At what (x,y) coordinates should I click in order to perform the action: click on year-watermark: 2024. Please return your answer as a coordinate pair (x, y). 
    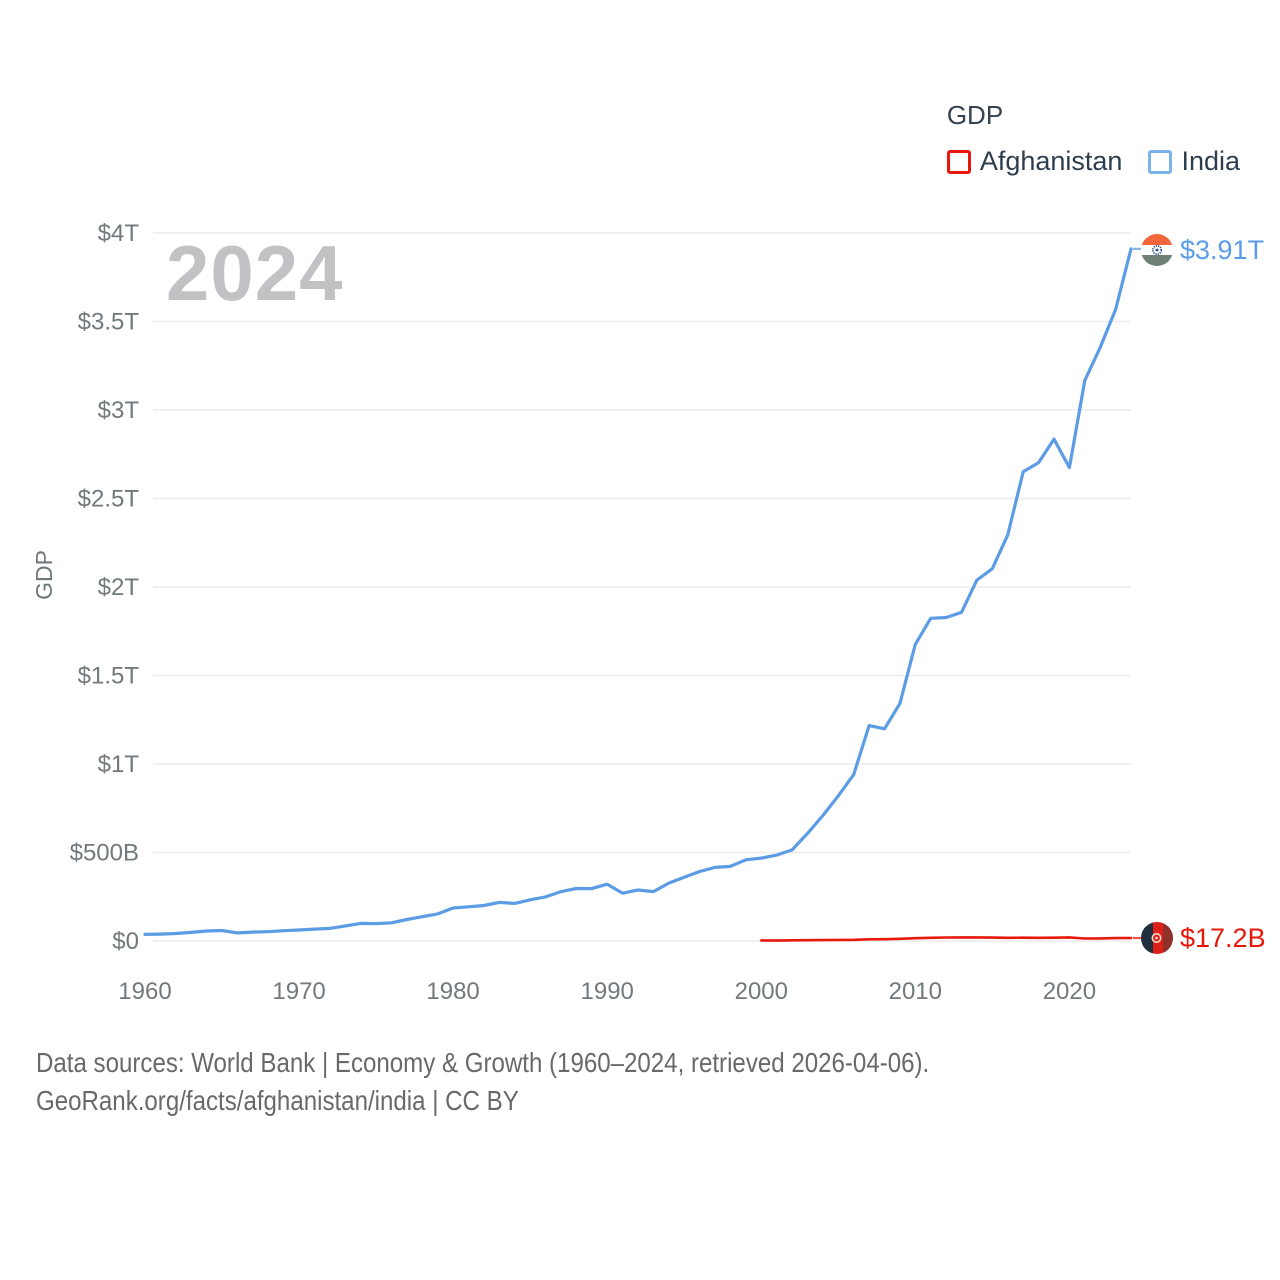
    Looking at the image, I should click on (255, 273).